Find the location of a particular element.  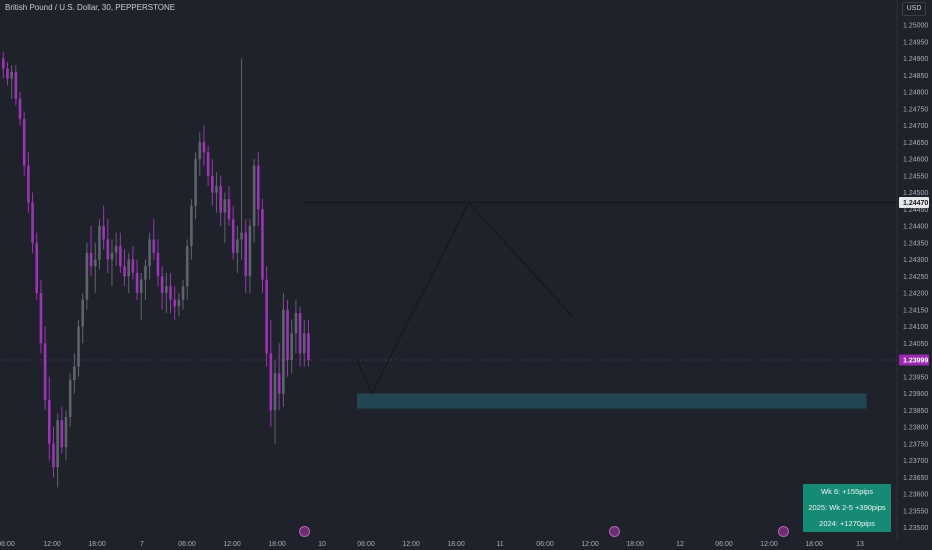

y-tick-label: 1.24150 is located at coordinates (915, 310).